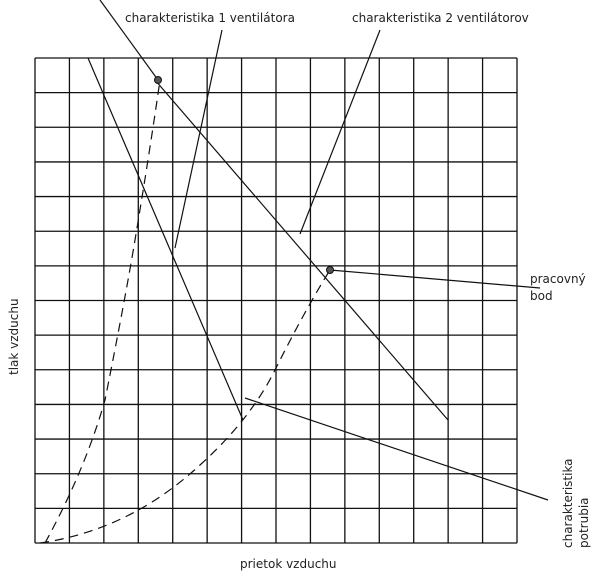 Image resolution: width=600 pixels, height=580 pixels. I want to click on label: charakteristika 2 ventilátorov, so click(440, 18).